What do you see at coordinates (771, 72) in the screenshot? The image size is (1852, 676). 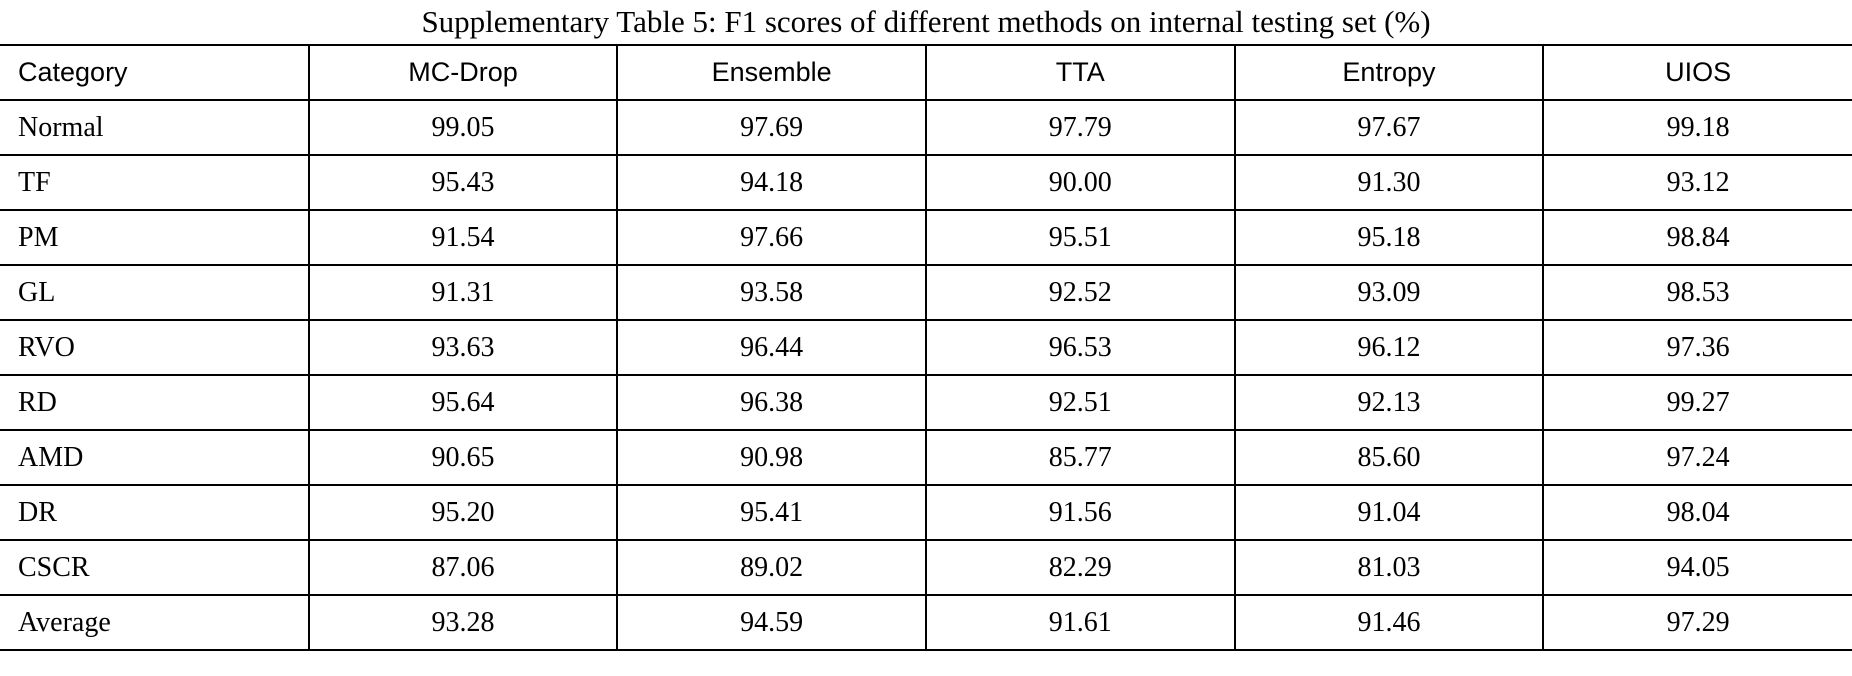 I see `header-cell: Ensemble` at bounding box center [771, 72].